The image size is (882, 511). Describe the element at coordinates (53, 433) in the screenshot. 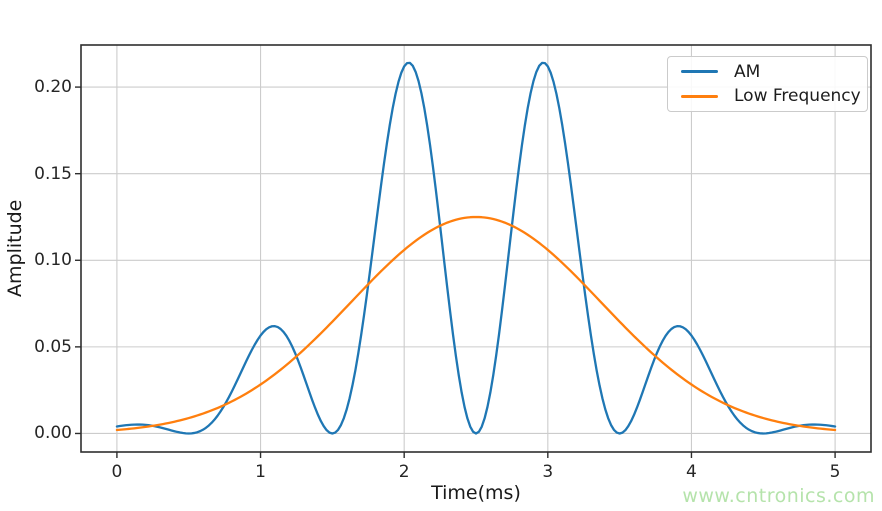

I see `y-tick-label-0.00: 0.00` at that location.